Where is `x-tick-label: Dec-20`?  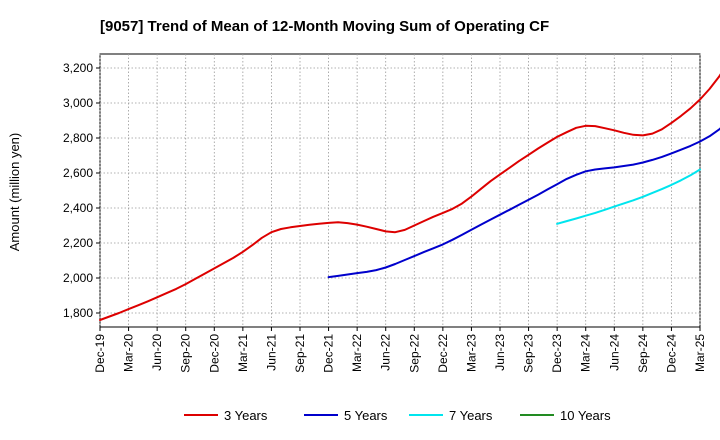
x-tick-label: Dec-20 is located at coordinates (214, 353).